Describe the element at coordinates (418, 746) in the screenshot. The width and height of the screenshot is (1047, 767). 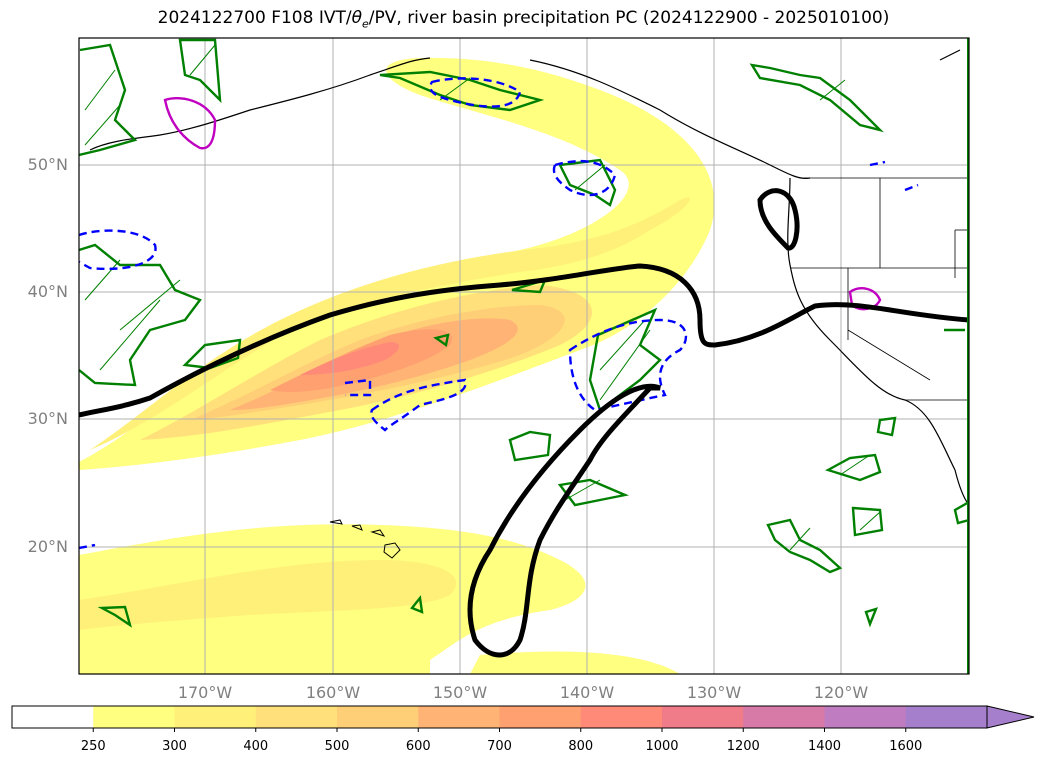
I see `colorbar-tick-label: 600` at that location.